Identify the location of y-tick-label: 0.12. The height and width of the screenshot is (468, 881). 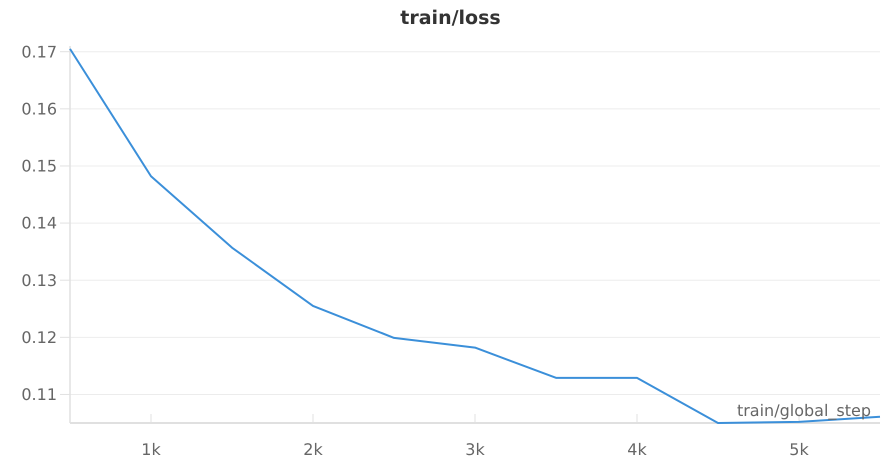
(39, 337).